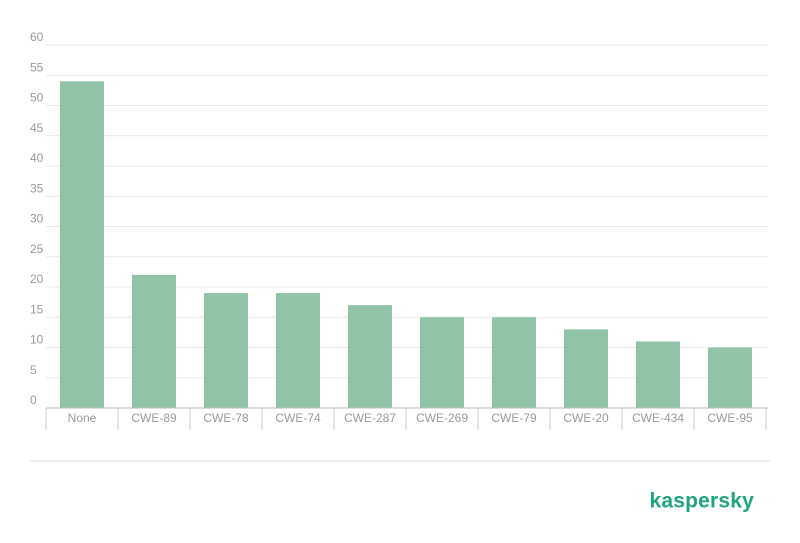 This screenshot has height=543, width=800. I want to click on x-tick-label: CWE-287, so click(370, 418).